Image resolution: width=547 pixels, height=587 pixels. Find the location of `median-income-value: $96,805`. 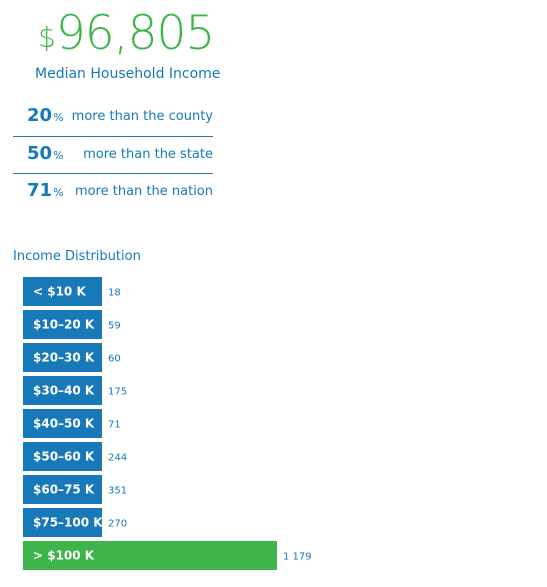

median-income-value: $96,805 is located at coordinates (126, 33).